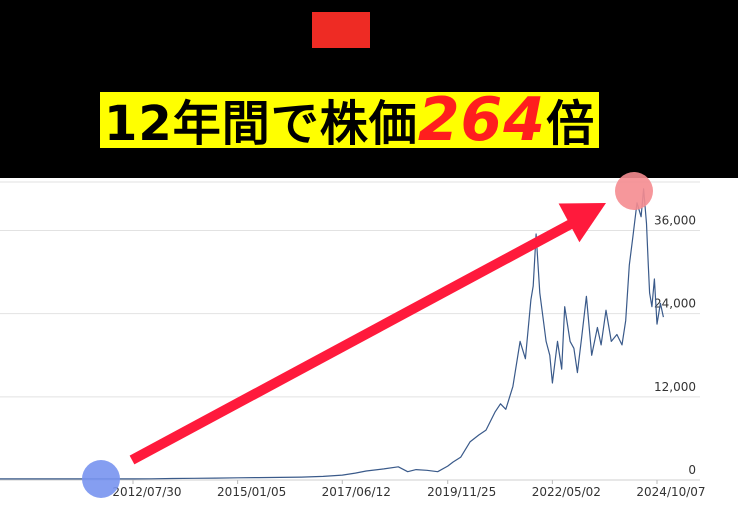 The width and height of the screenshot is (738, 508). I want to click on headline-prefix: 12年間で株価, so click(261, 124).